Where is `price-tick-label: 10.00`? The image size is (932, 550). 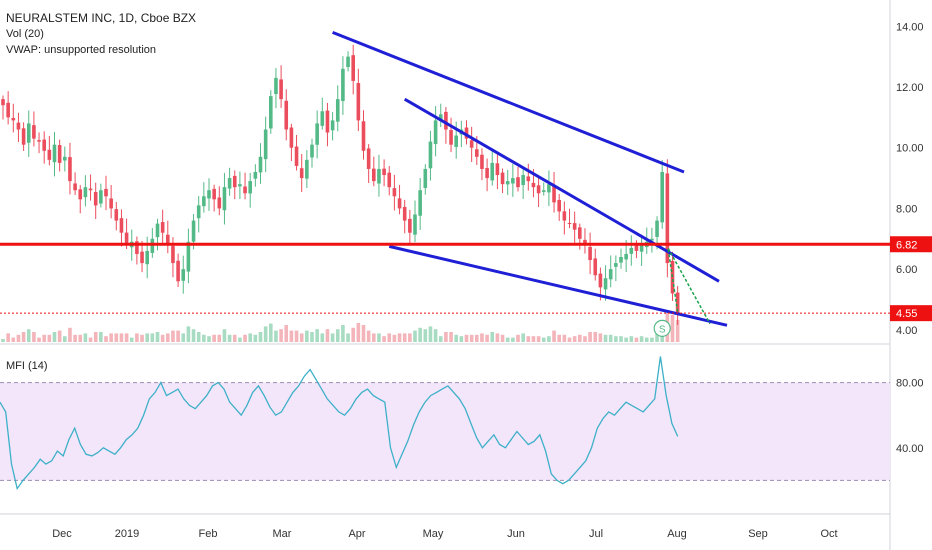 price-tick-label: 10.00 is located at coordinates (910, 149).